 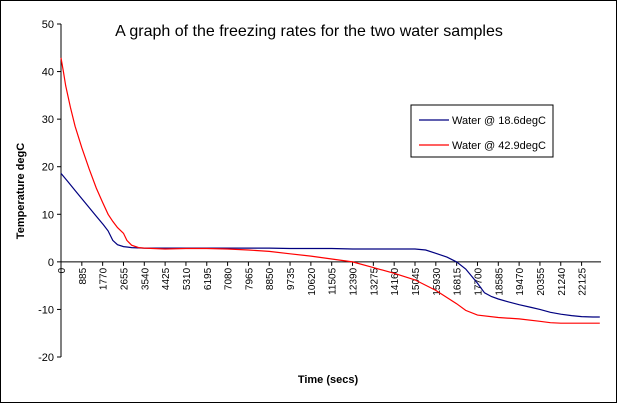 What do you see at coordinates (48, 120) in the screenshot?
I see `y-tick-label: 30` at bounding box center [48, 120].